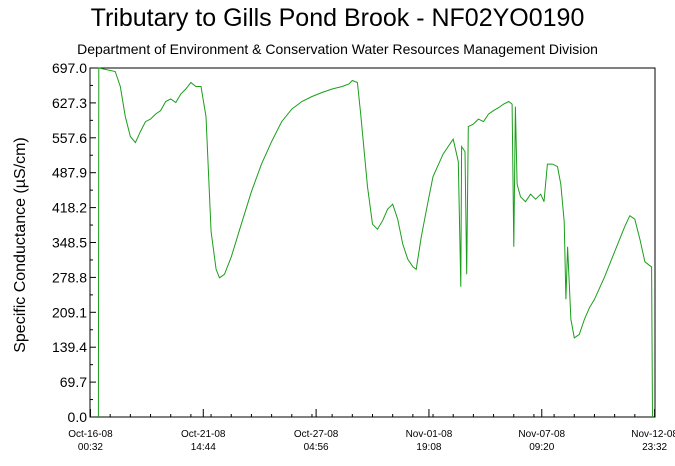  I want to click on x-tick-label: 19:08, so click(428, 447).